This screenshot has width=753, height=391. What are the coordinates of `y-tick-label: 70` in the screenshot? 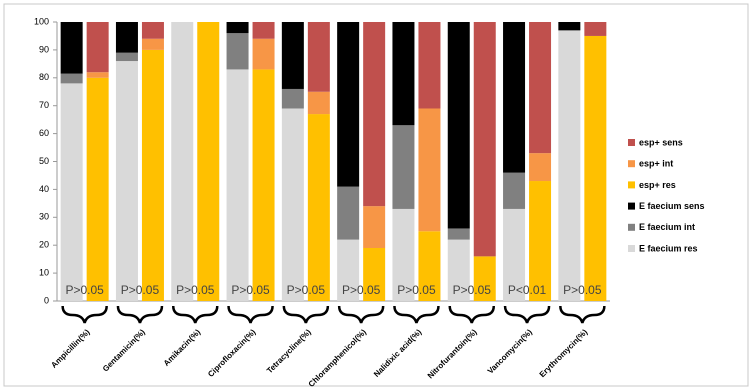 It's located at (44, 105).